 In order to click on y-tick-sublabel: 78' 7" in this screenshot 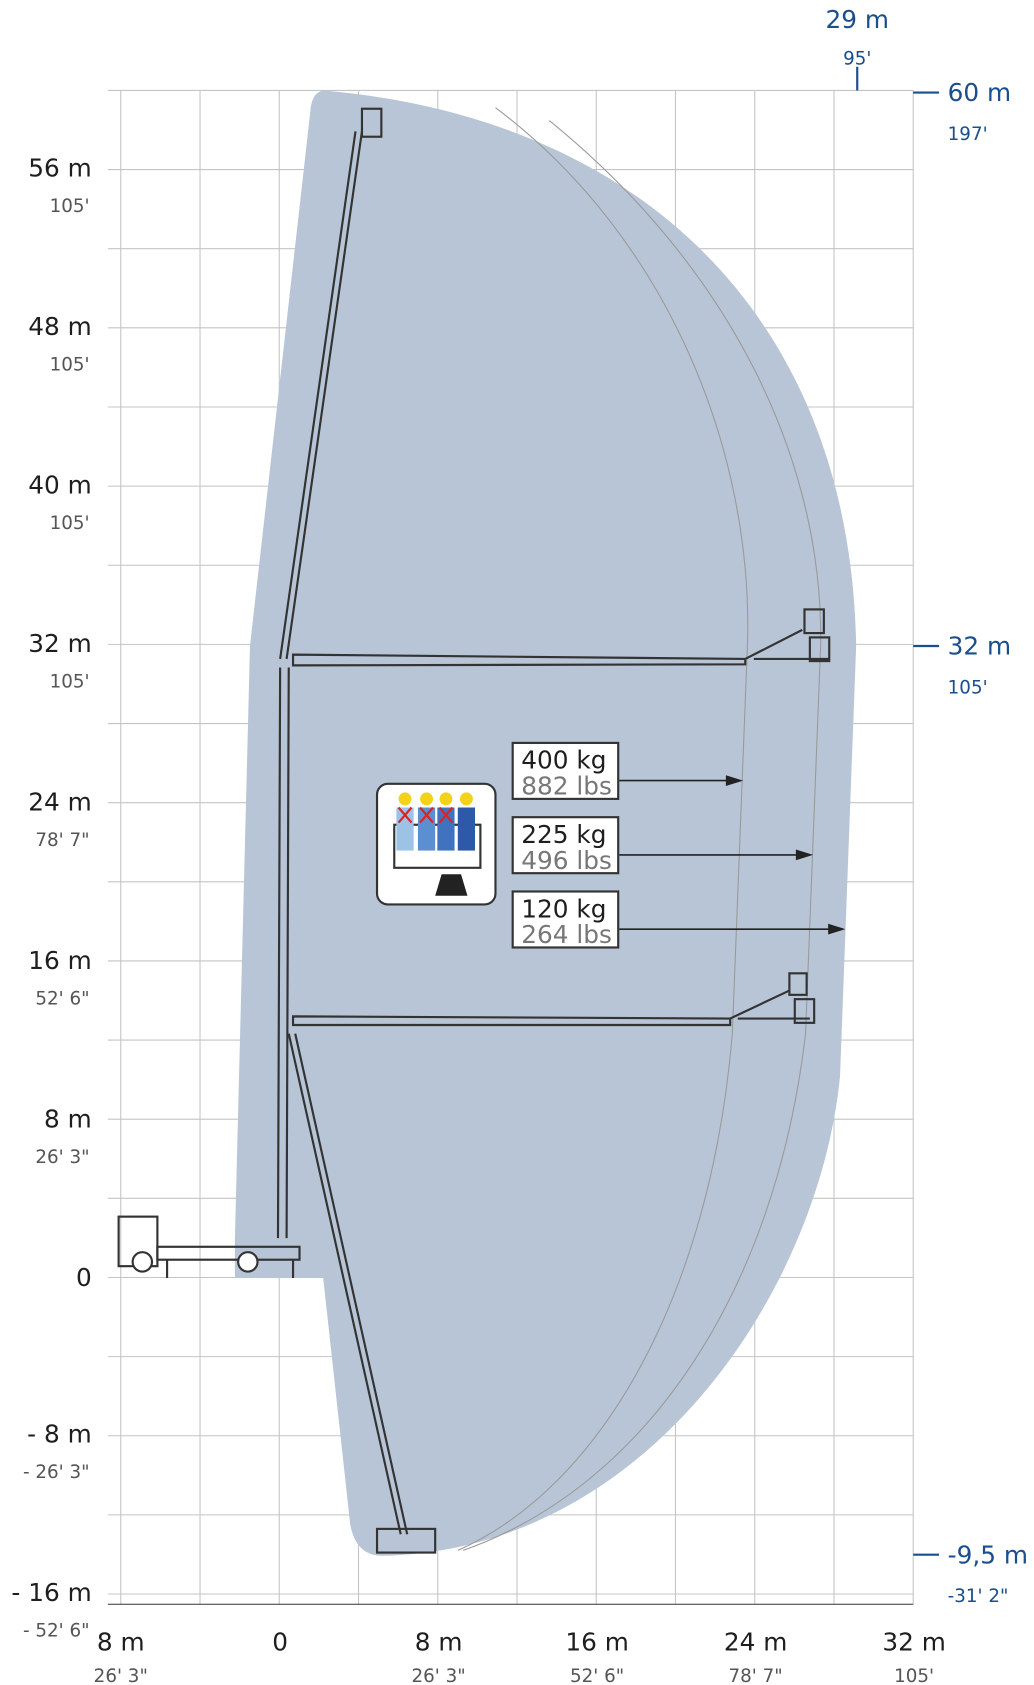, I will do `click(62, 840)`.